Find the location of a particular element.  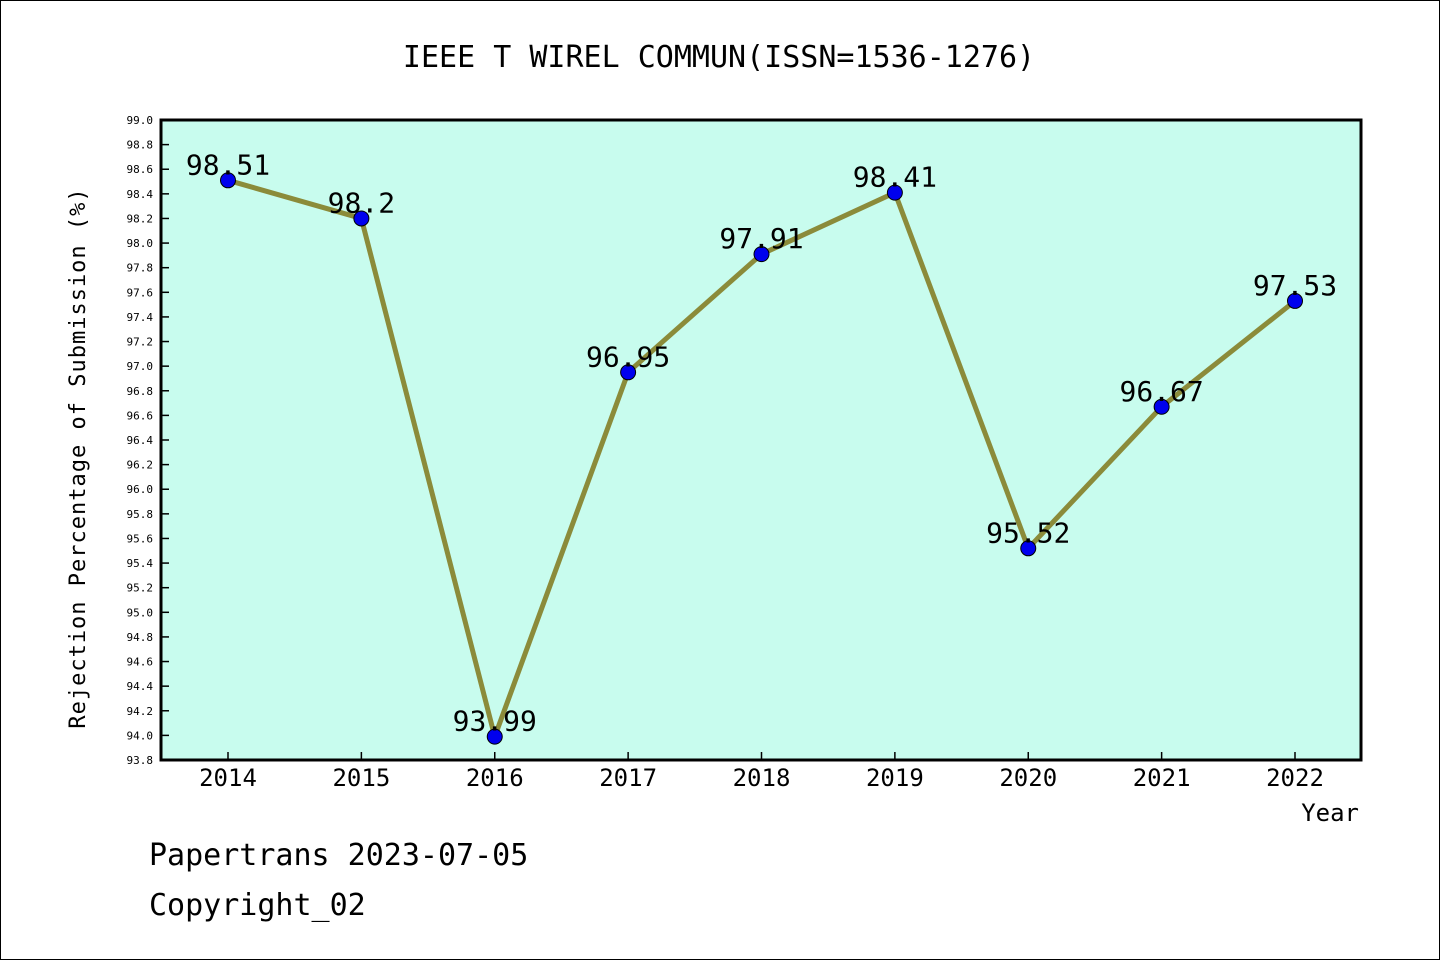

x-tick-label: 2021 is located at coordinates (1162, 778).